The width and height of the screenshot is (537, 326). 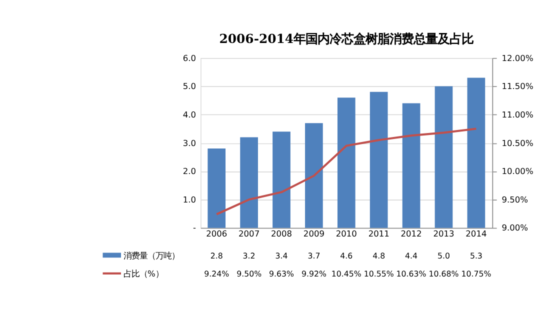 I want to click on y2-tick-label: 9.50%, so click(x=515, y=199).